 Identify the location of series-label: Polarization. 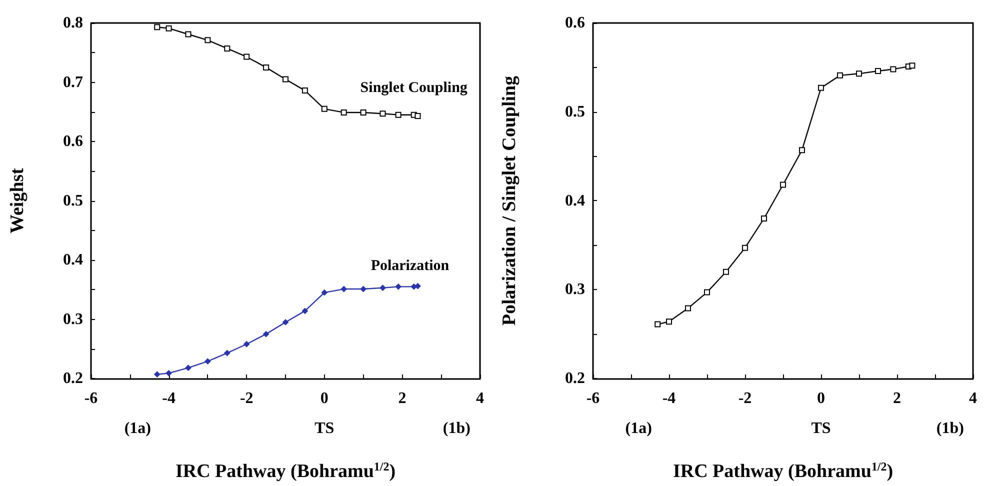
(410, 266).